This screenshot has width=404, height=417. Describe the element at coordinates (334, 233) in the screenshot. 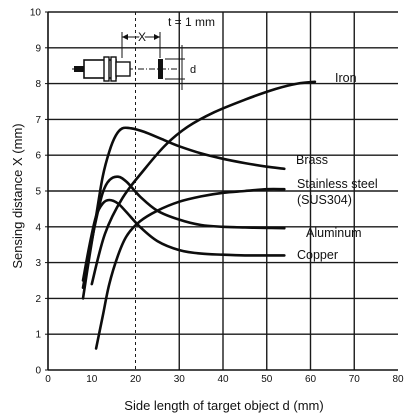

I see `series-label-aluminum: Aluminum` at that location.